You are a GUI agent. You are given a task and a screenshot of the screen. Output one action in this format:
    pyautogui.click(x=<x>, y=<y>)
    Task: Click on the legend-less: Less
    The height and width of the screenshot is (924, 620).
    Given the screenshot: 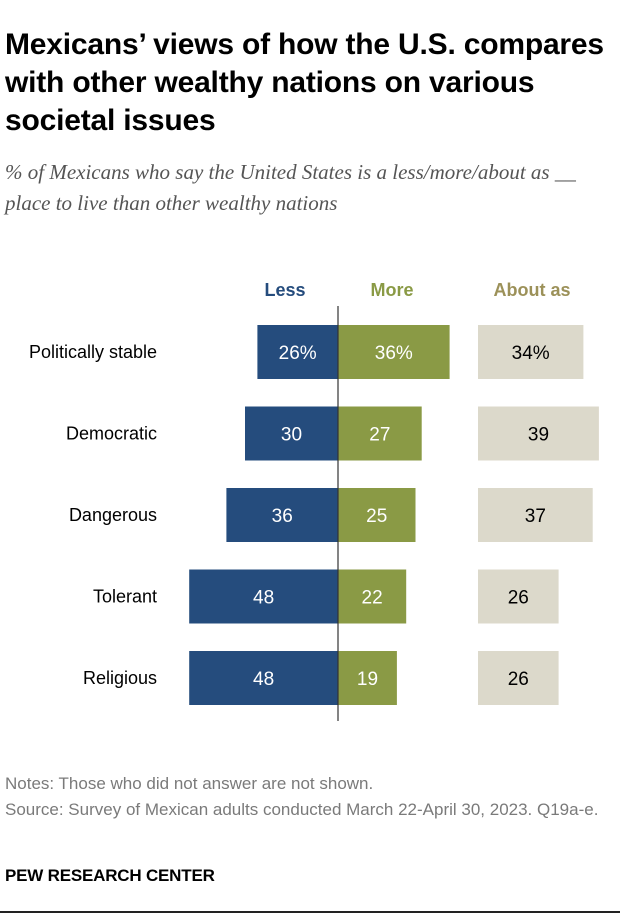 What is the action you would take?
    pyautogui.click(x=284, y=290)
    